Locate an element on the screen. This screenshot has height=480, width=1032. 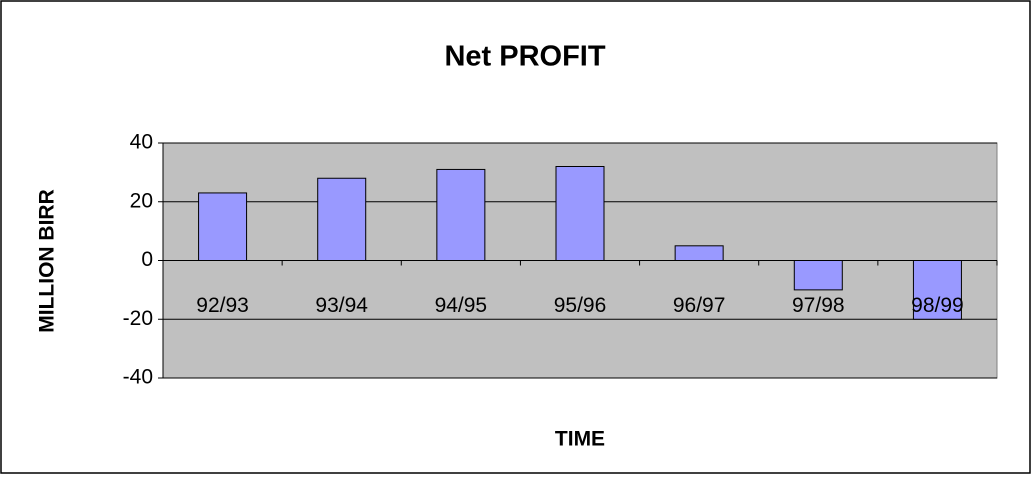
y-tick-label: -20 is located at coordinates (138, 318).